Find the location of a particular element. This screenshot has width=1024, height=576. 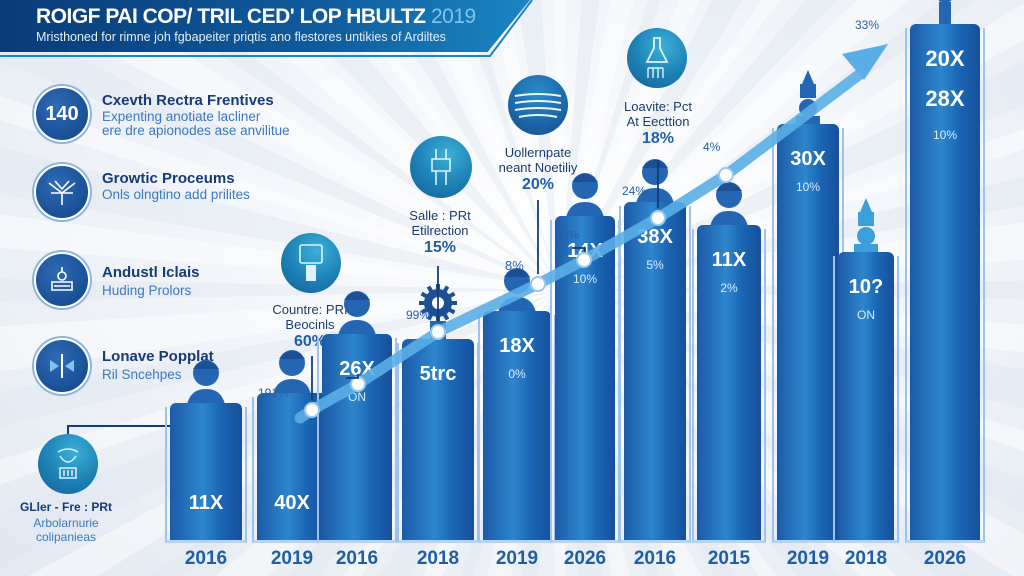

banner-accent-line is located at coordinates (266, 28).